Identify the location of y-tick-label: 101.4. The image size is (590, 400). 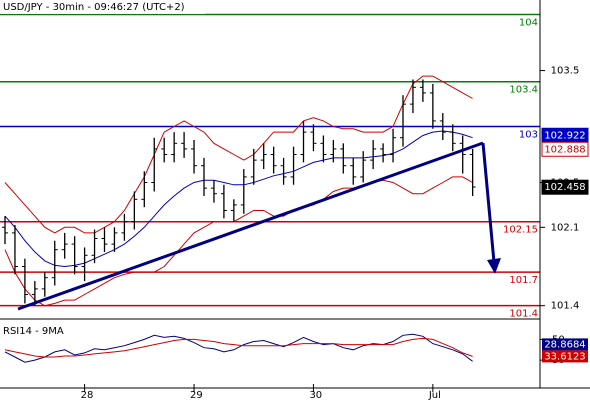
(565, 306).